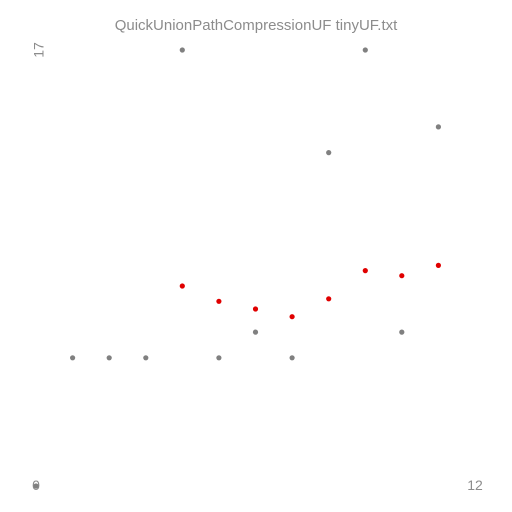 Image resolution: width=512 pixels, height=512 pixels. Describe the element at coordinates (475, 485) in the screenshot. I see `x-max-tick-label: 12` at that location.